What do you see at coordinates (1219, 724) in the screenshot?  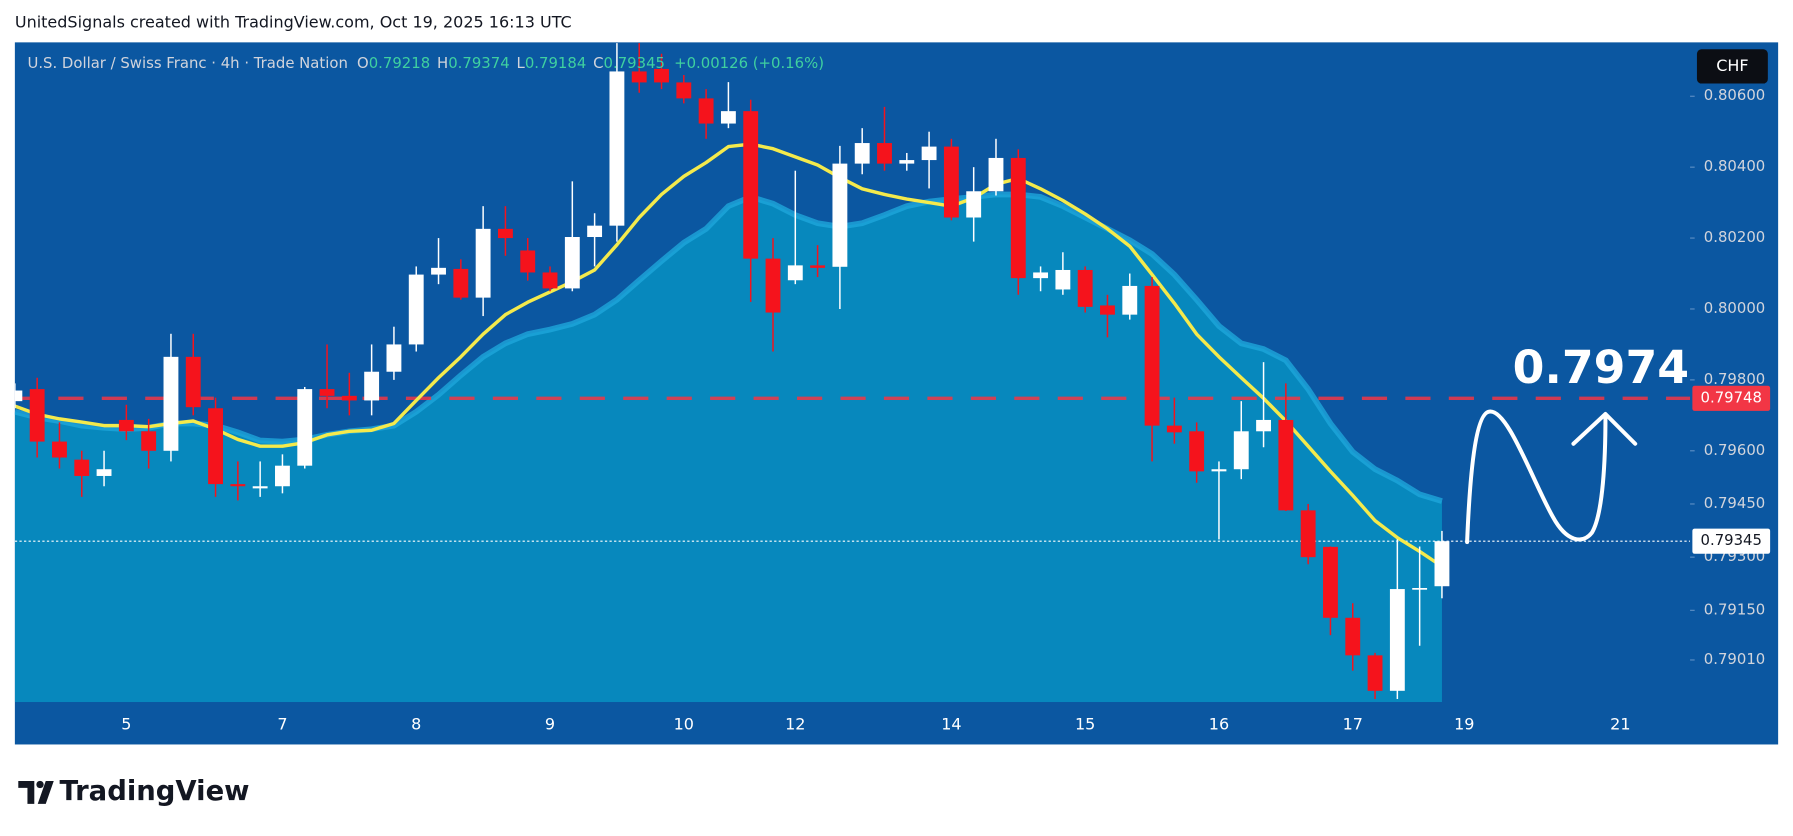 I see `x-tick-label: 16` at bounding box center [1219, 724].